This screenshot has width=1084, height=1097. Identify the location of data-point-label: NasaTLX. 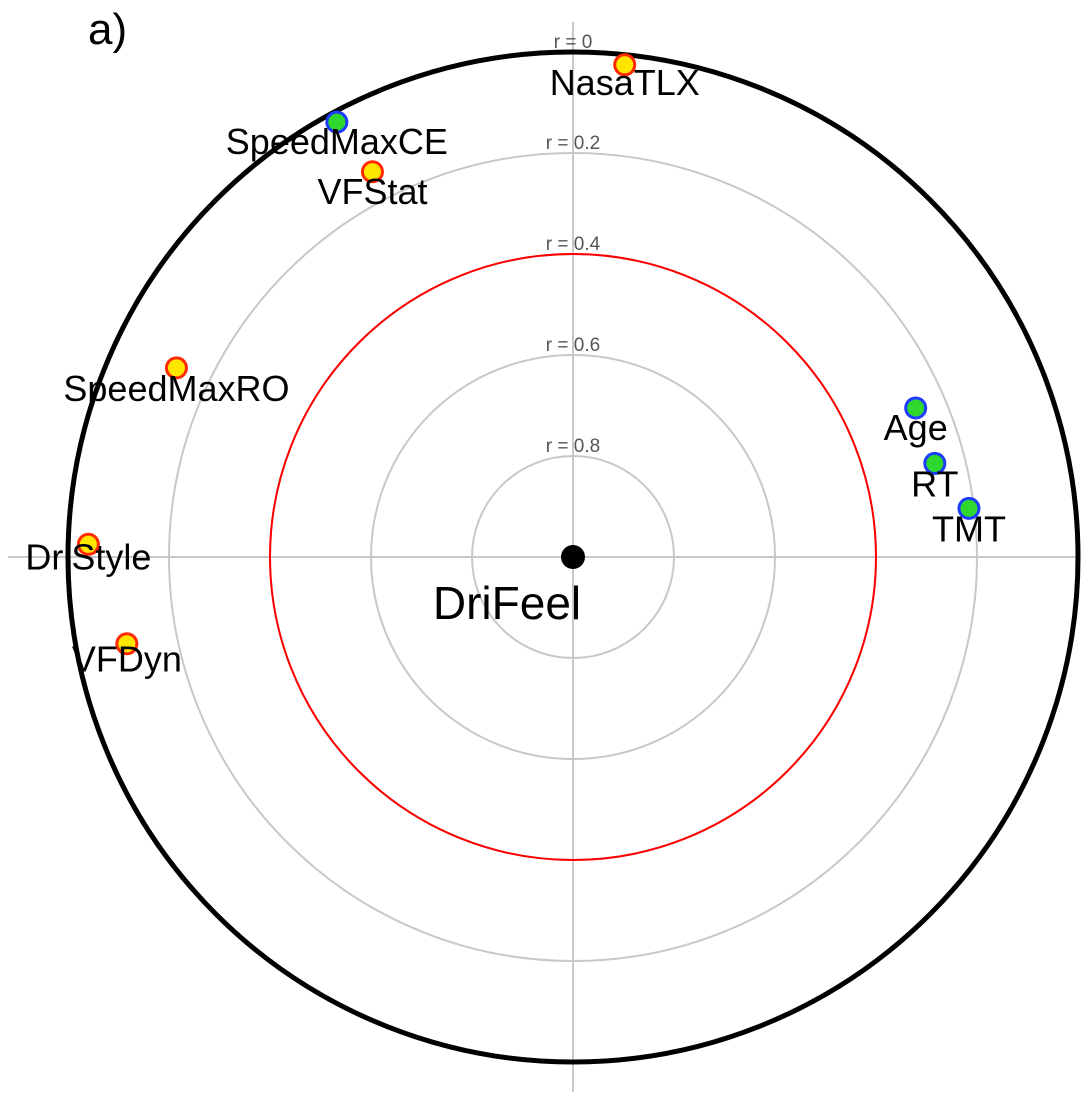
(625, 82).